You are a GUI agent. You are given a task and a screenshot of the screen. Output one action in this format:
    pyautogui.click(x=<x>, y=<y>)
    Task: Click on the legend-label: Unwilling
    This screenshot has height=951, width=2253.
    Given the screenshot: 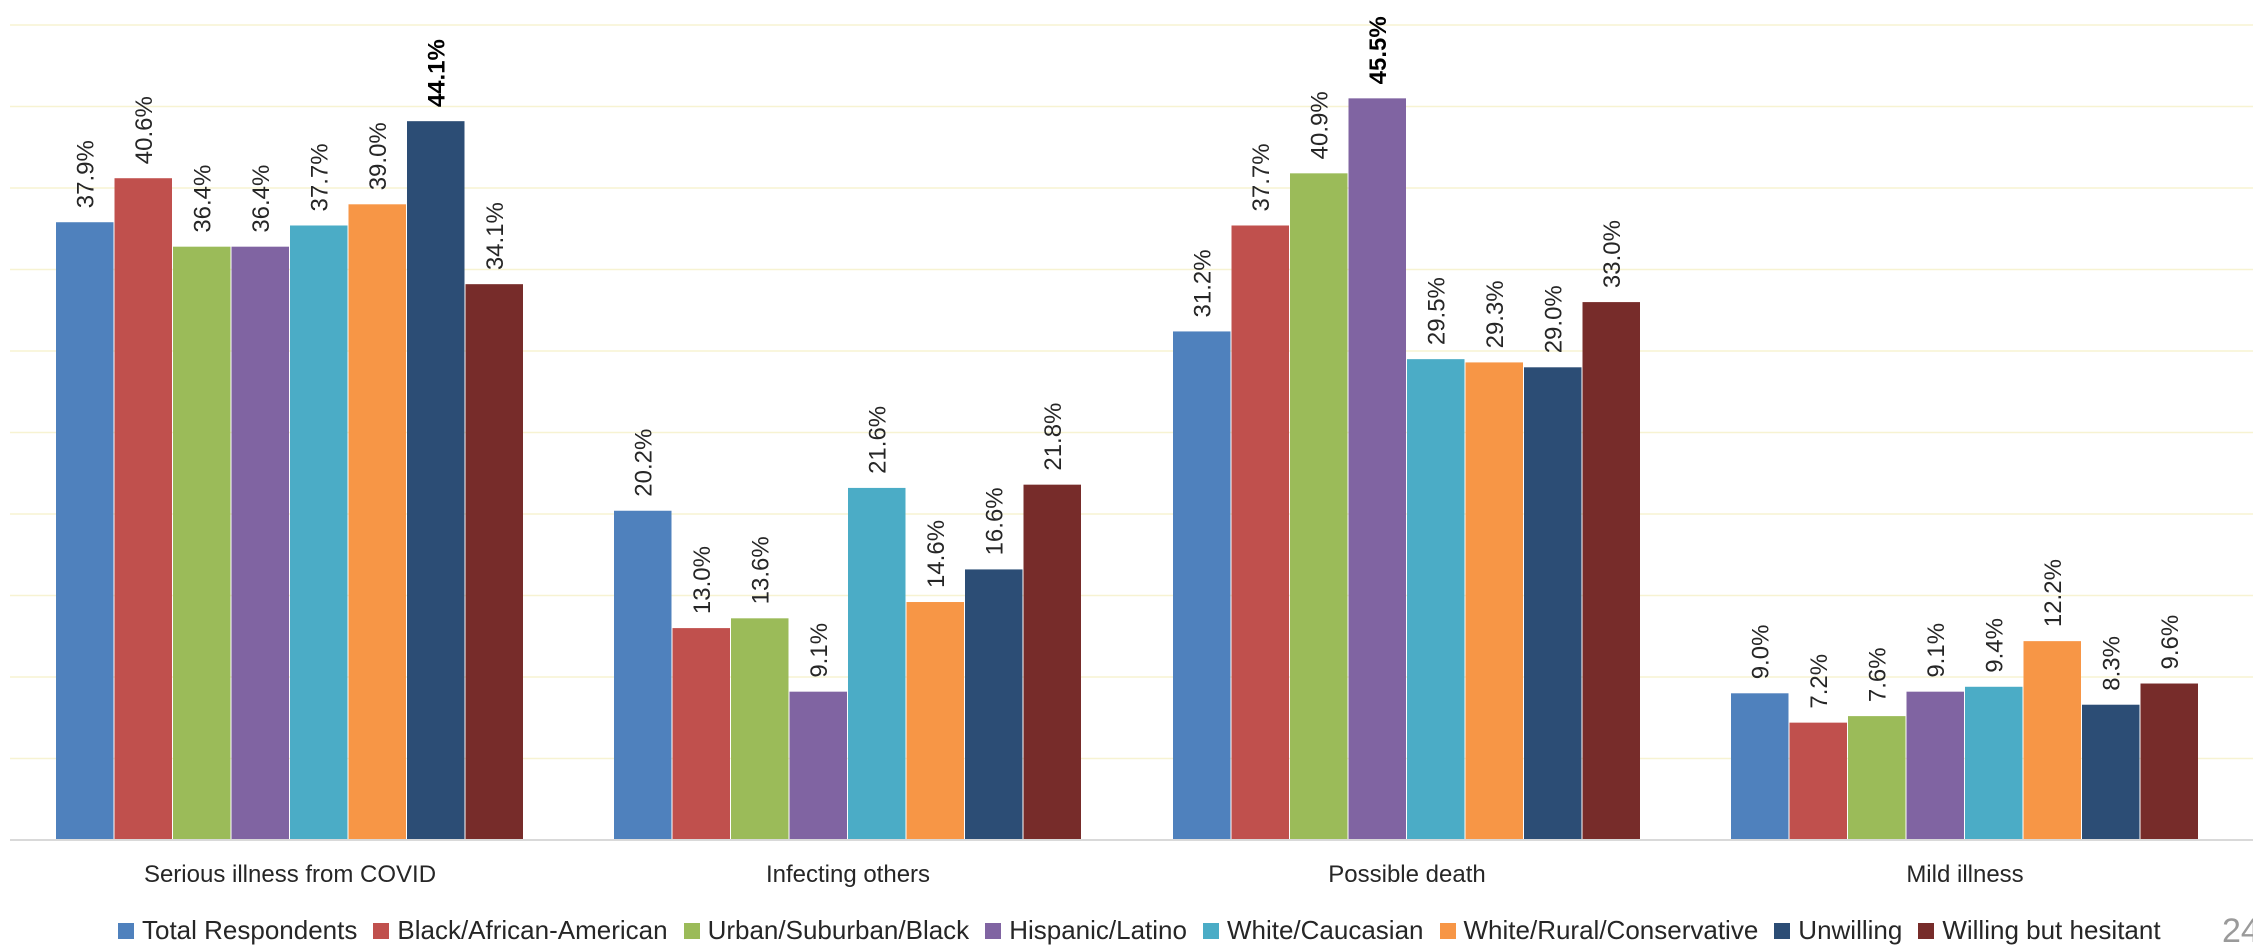 What is the action you would take?
    pyautogui.click(x=1850, y=930)
    